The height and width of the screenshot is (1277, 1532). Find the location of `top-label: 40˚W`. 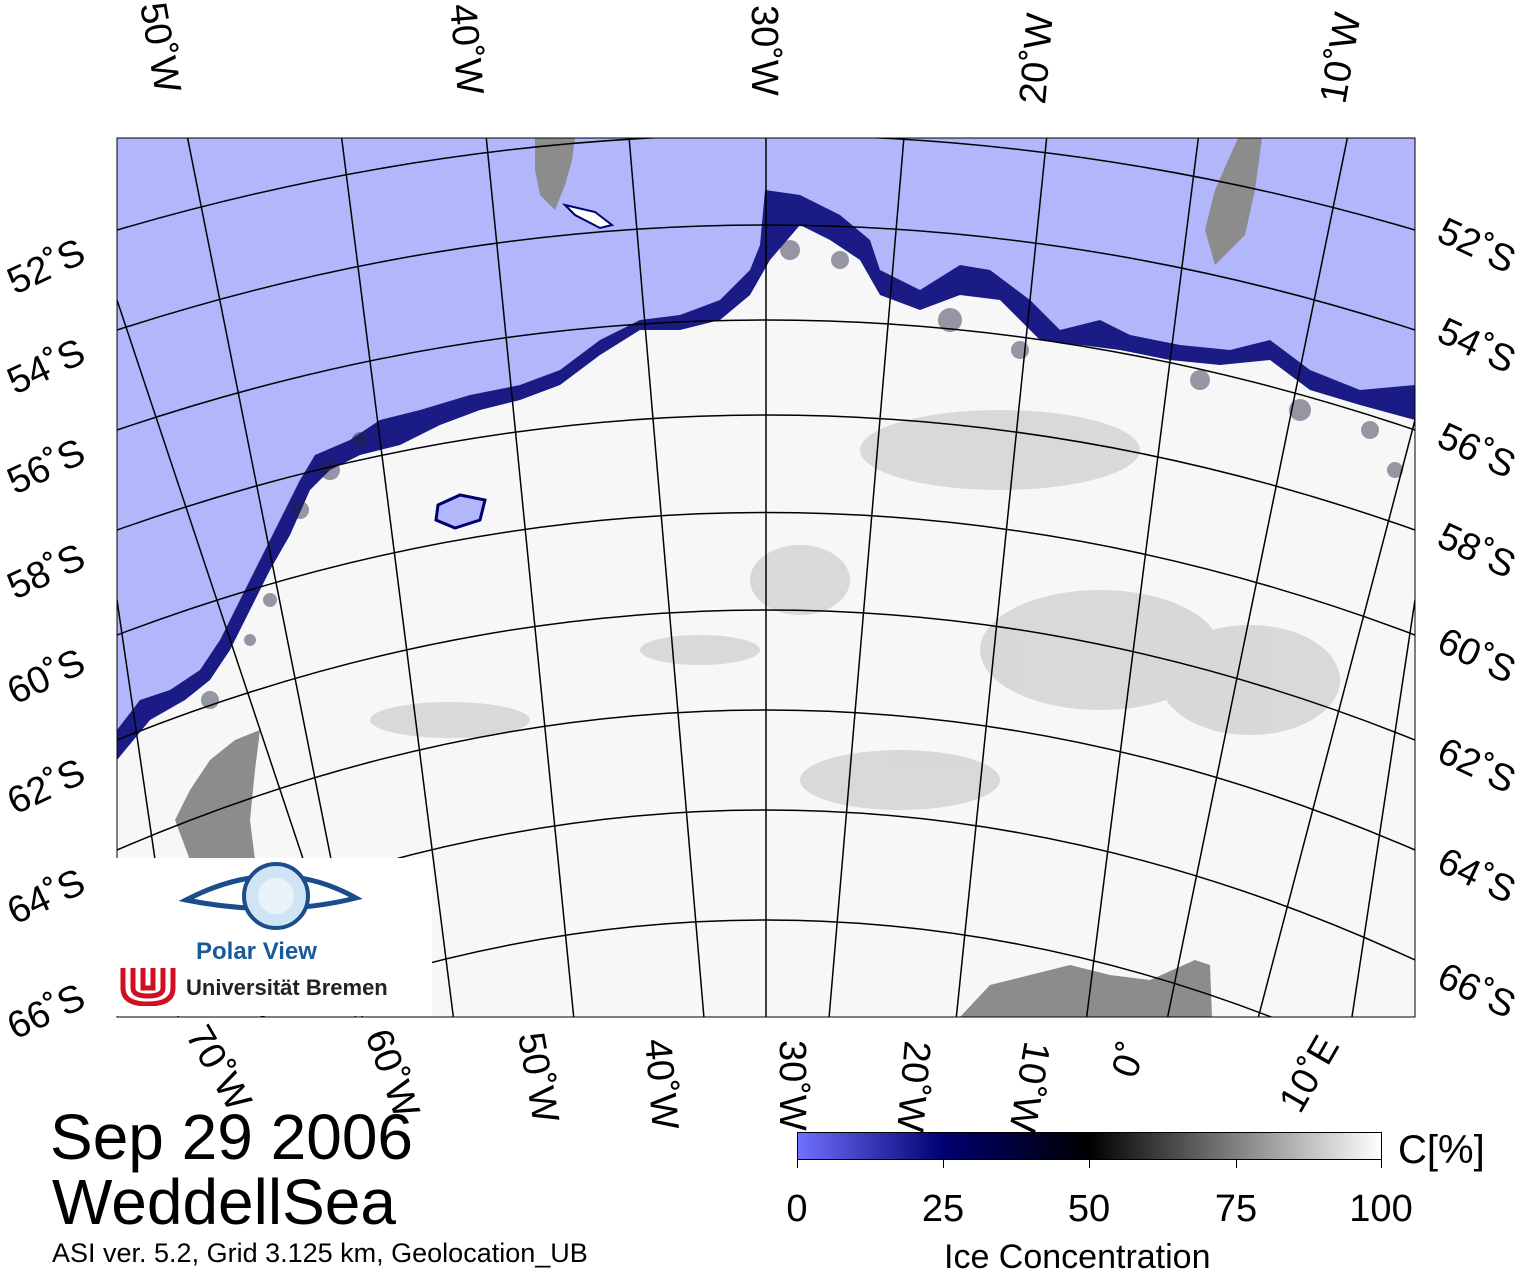

top-label: 40˚W is located at coordinates (466, 49).